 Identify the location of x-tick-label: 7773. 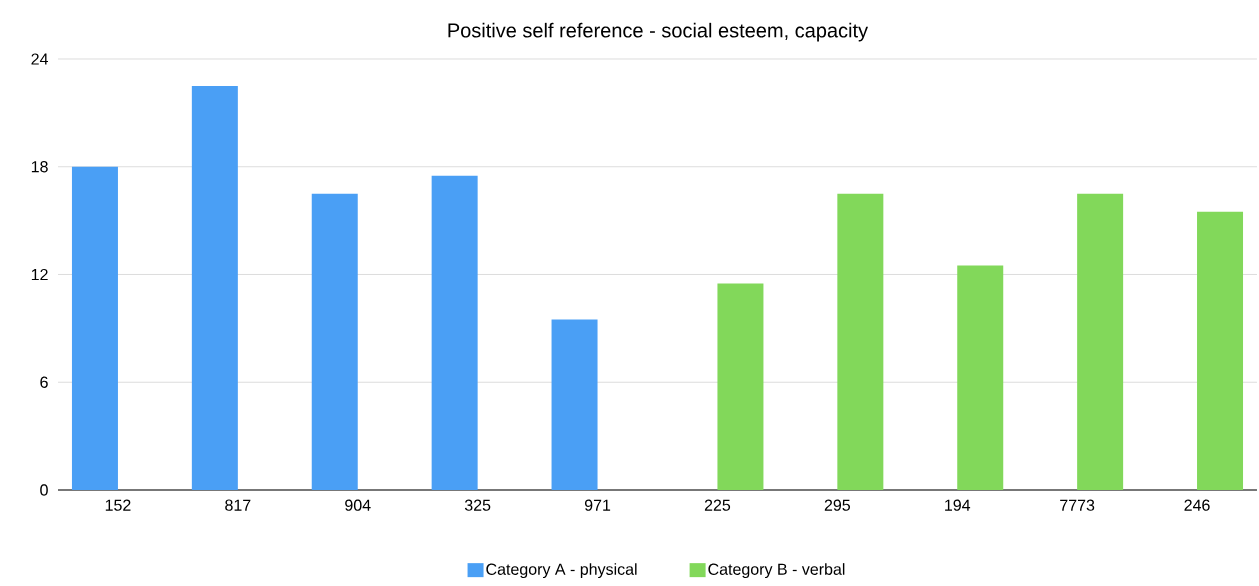
(1077, 505).